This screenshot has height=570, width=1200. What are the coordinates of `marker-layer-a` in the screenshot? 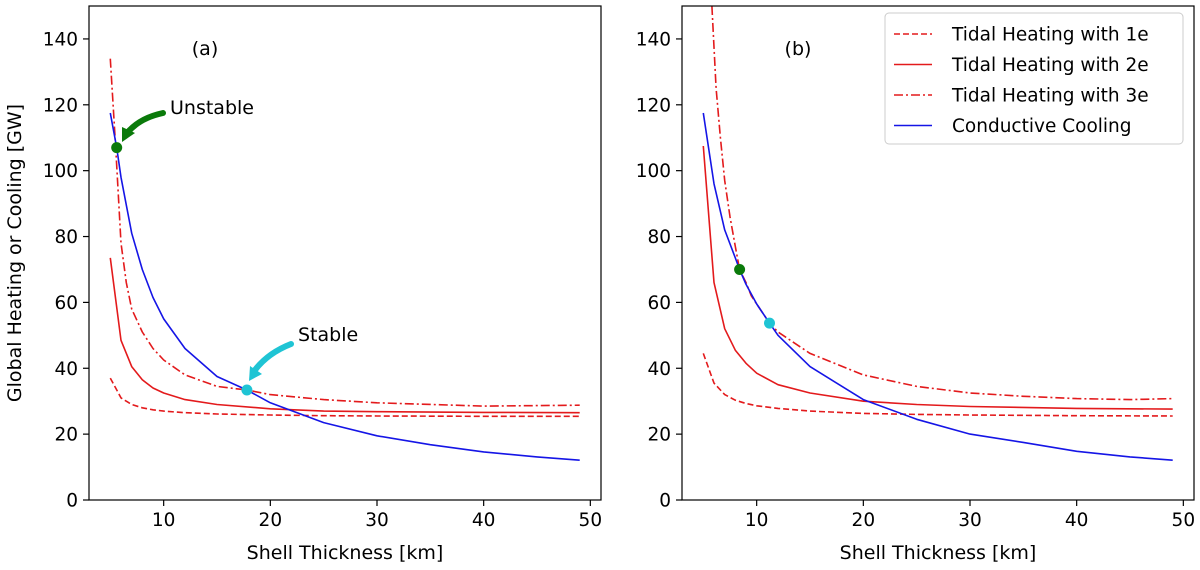 It's located at (182, 269).